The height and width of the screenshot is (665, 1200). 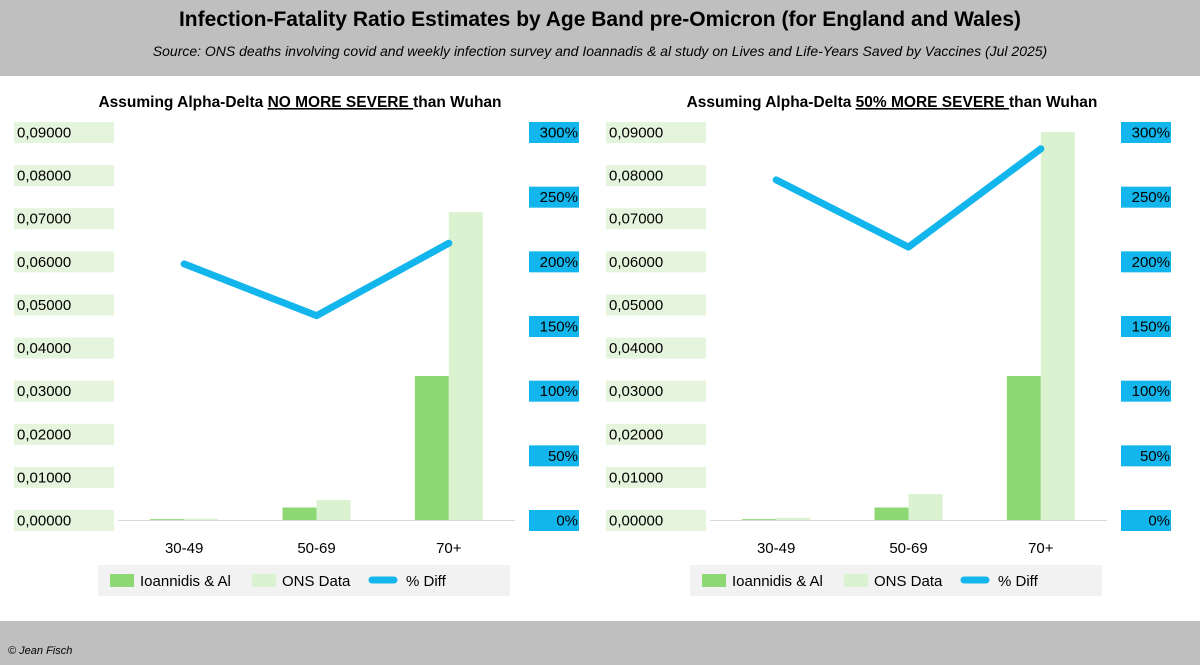 What do you see at coordinates (40, 651) in the screenshot?
I see `copyright-text: © Jean Fisch` at bounding box center [40, 651].